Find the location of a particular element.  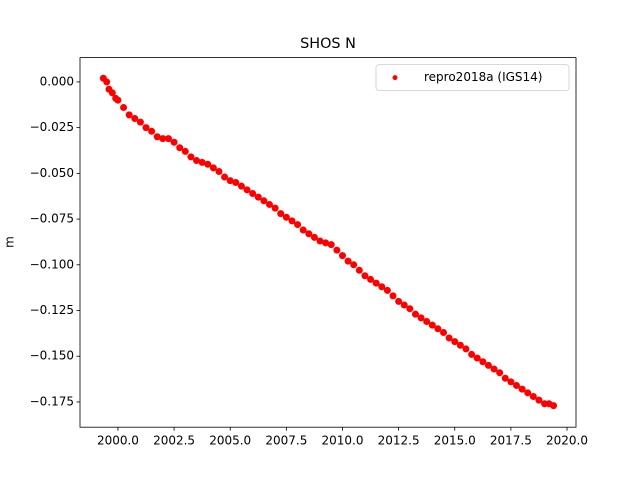

legend-label: repro2018a (IGS14) is located at coordinates (483, 77).